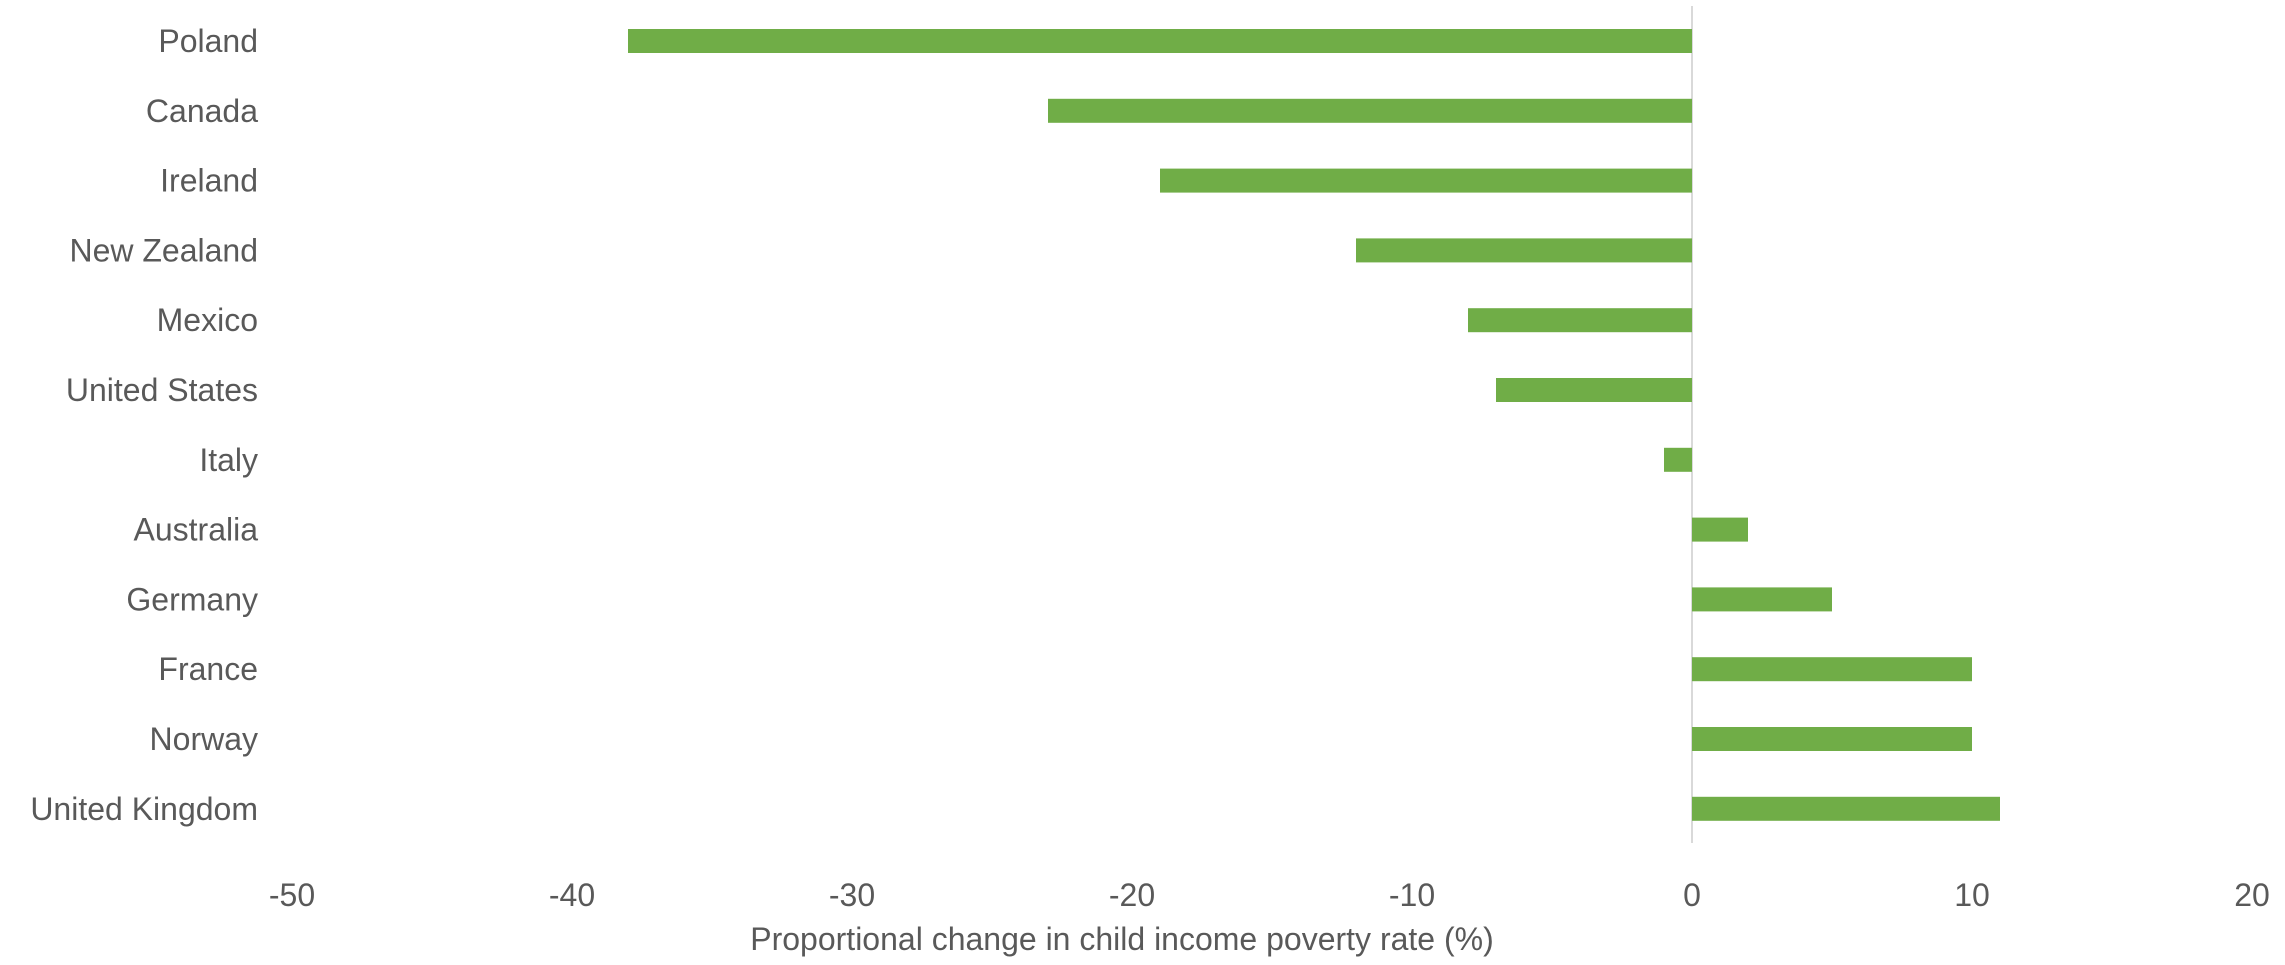 Image resolution: width=2285 pixels, height=965 pixels. I want to click on category-label-ireland: Ireland, so click(209, 181).